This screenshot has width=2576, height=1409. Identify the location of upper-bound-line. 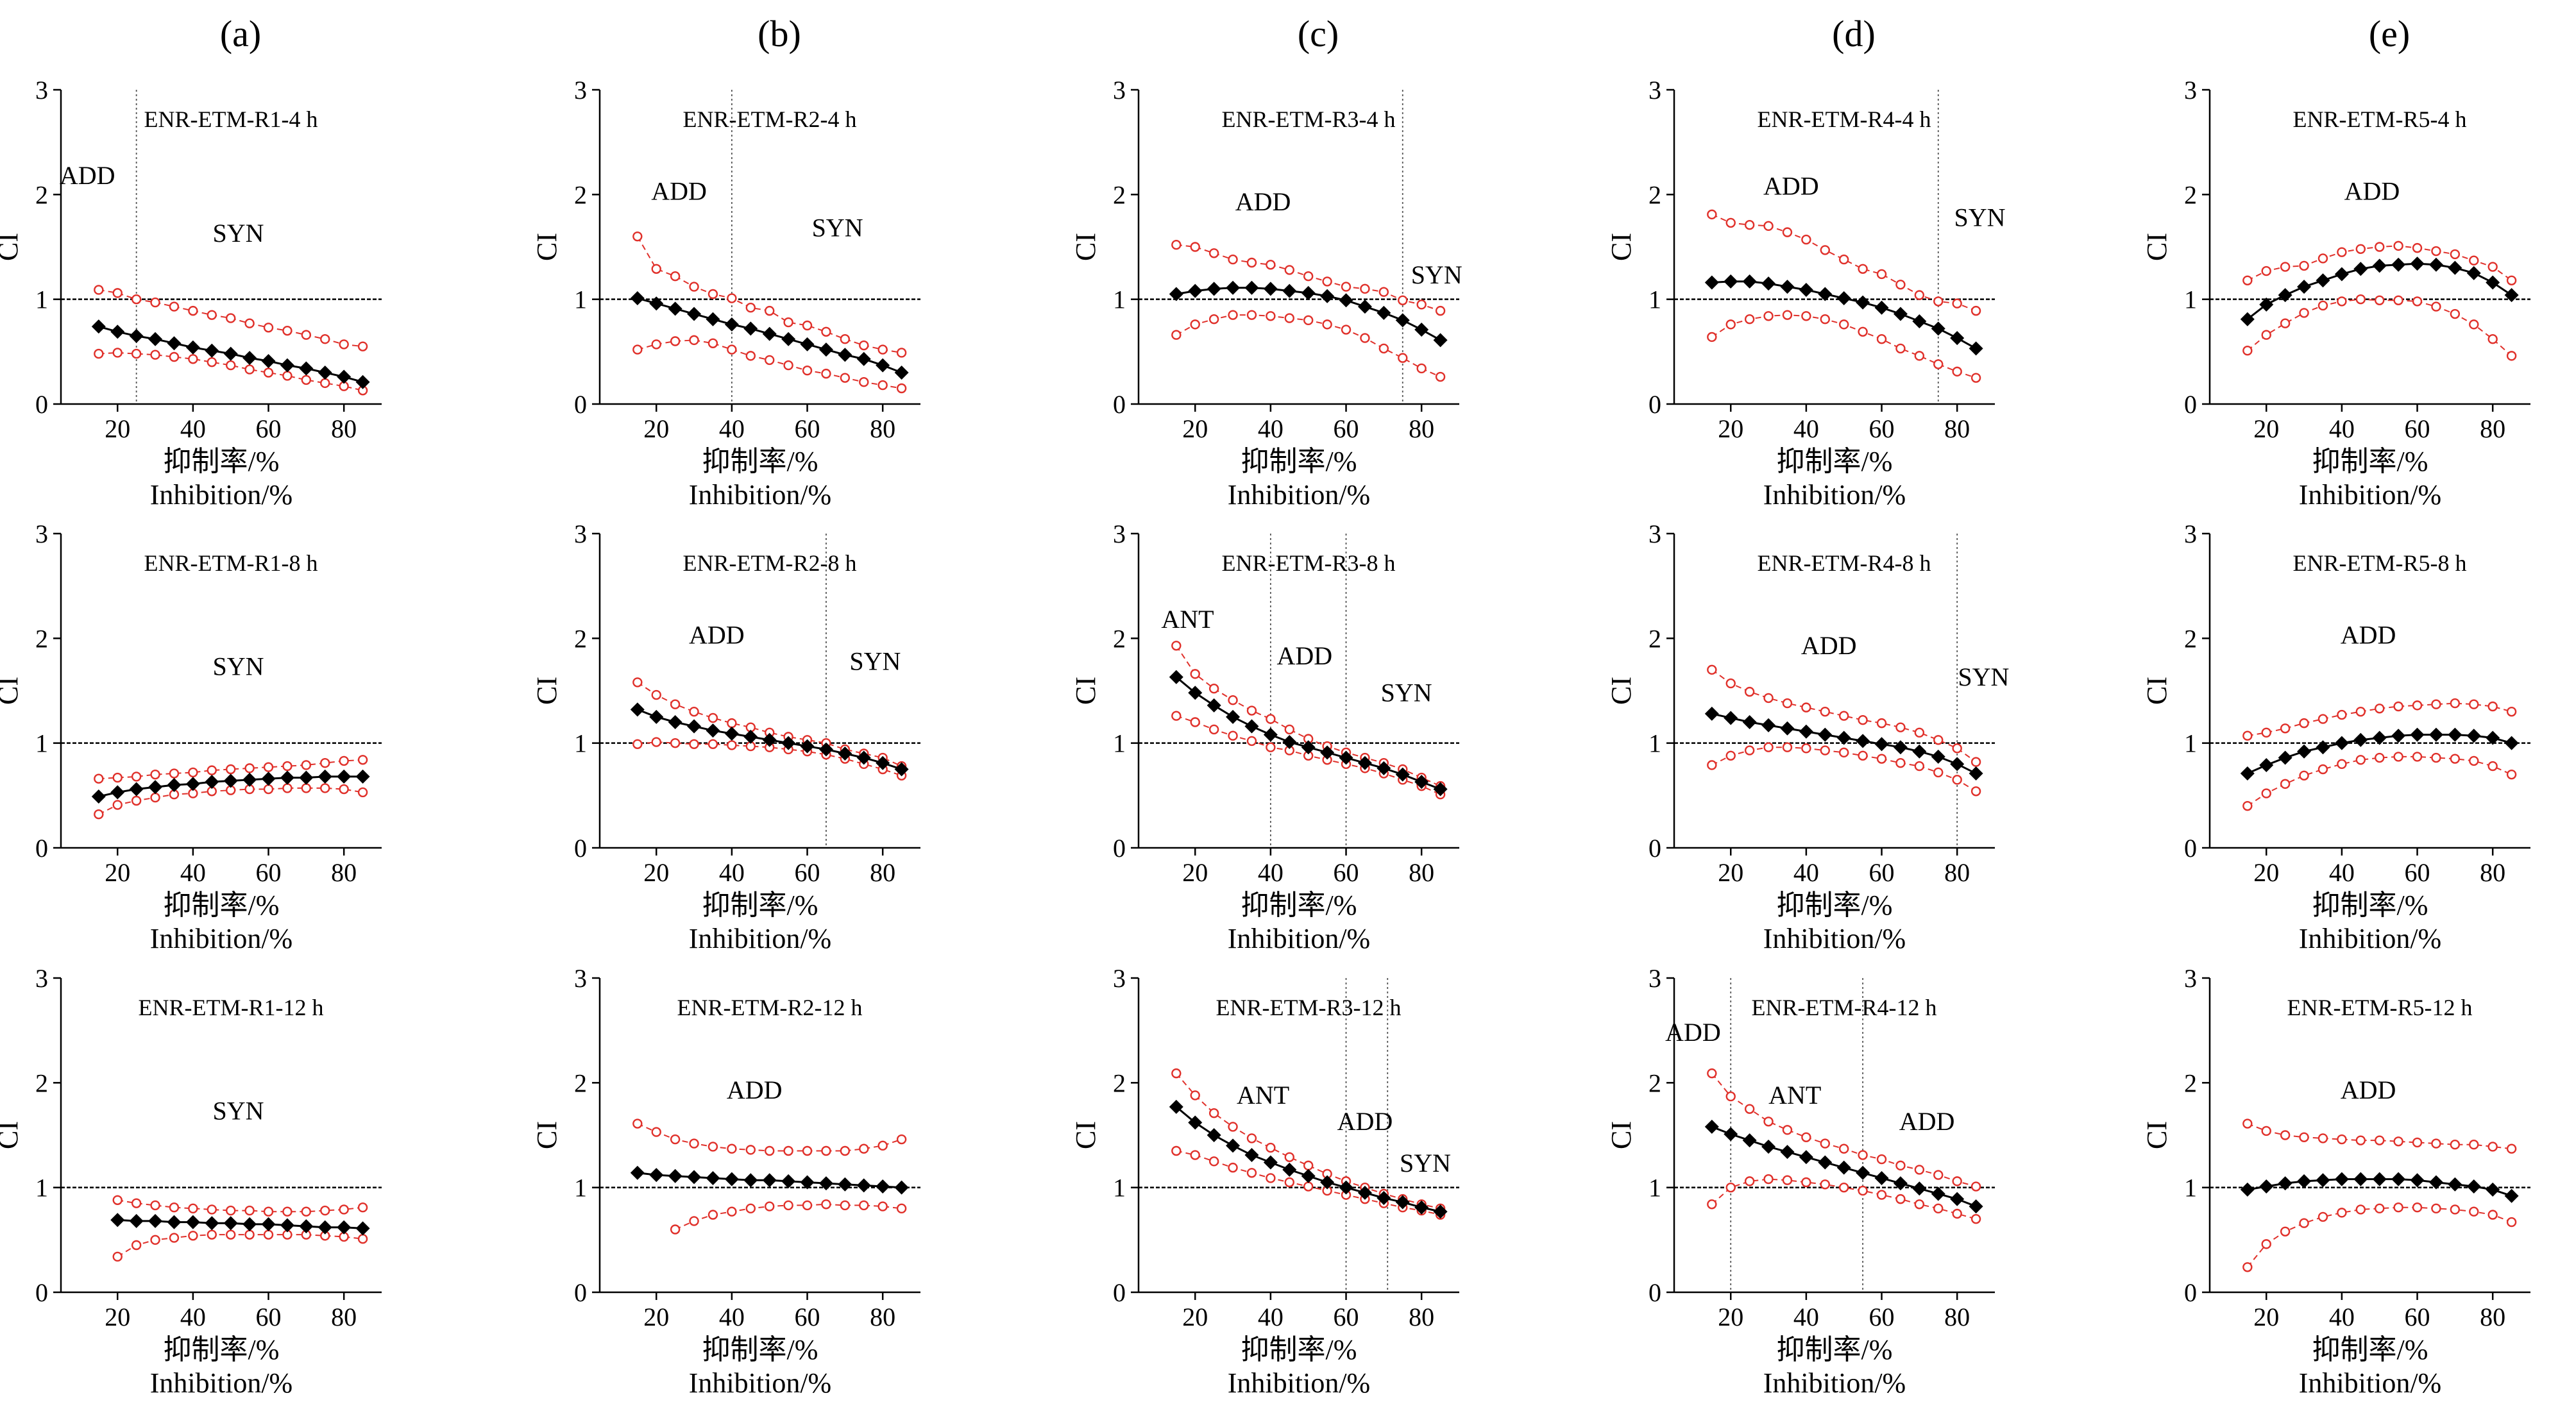
(230, 770).